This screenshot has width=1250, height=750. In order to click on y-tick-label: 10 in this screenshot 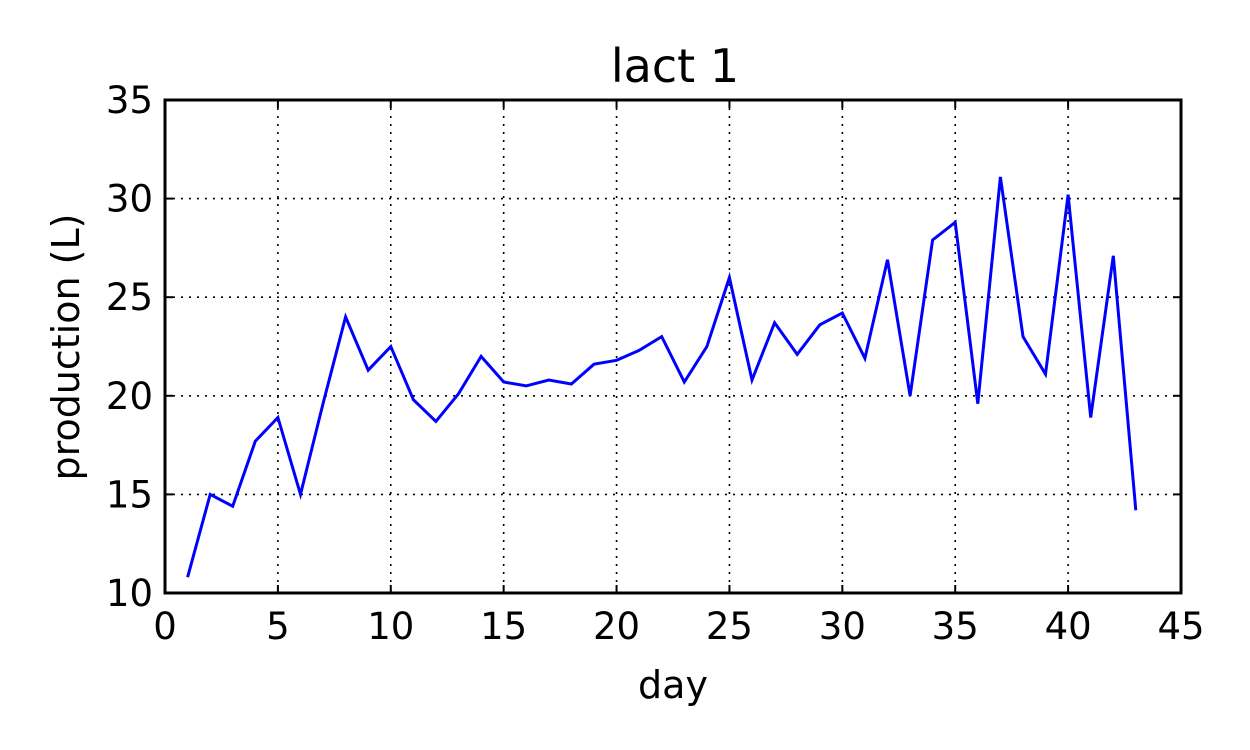, I will do `click(129, 593)`.